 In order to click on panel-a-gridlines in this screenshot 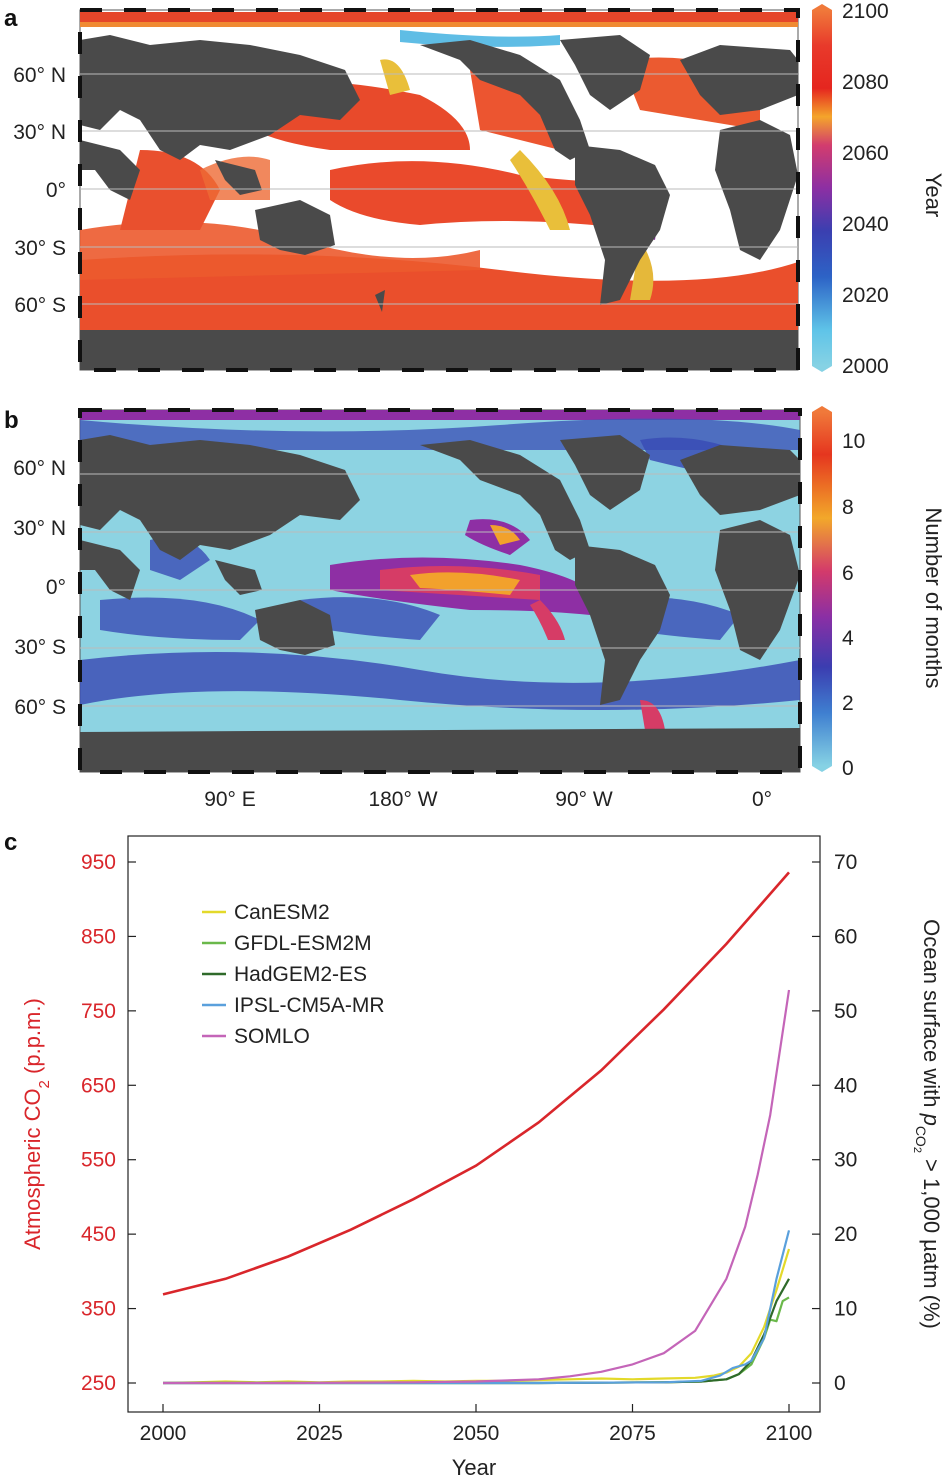, I will do `click(439, 189)`.